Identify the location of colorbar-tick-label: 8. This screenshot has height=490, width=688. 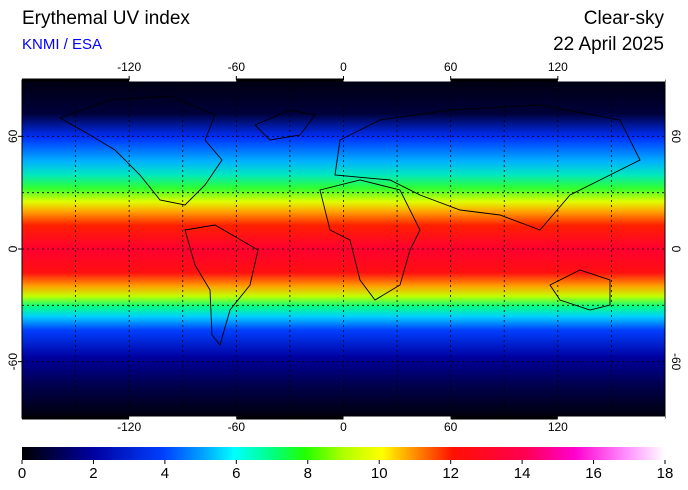
(308, 473).